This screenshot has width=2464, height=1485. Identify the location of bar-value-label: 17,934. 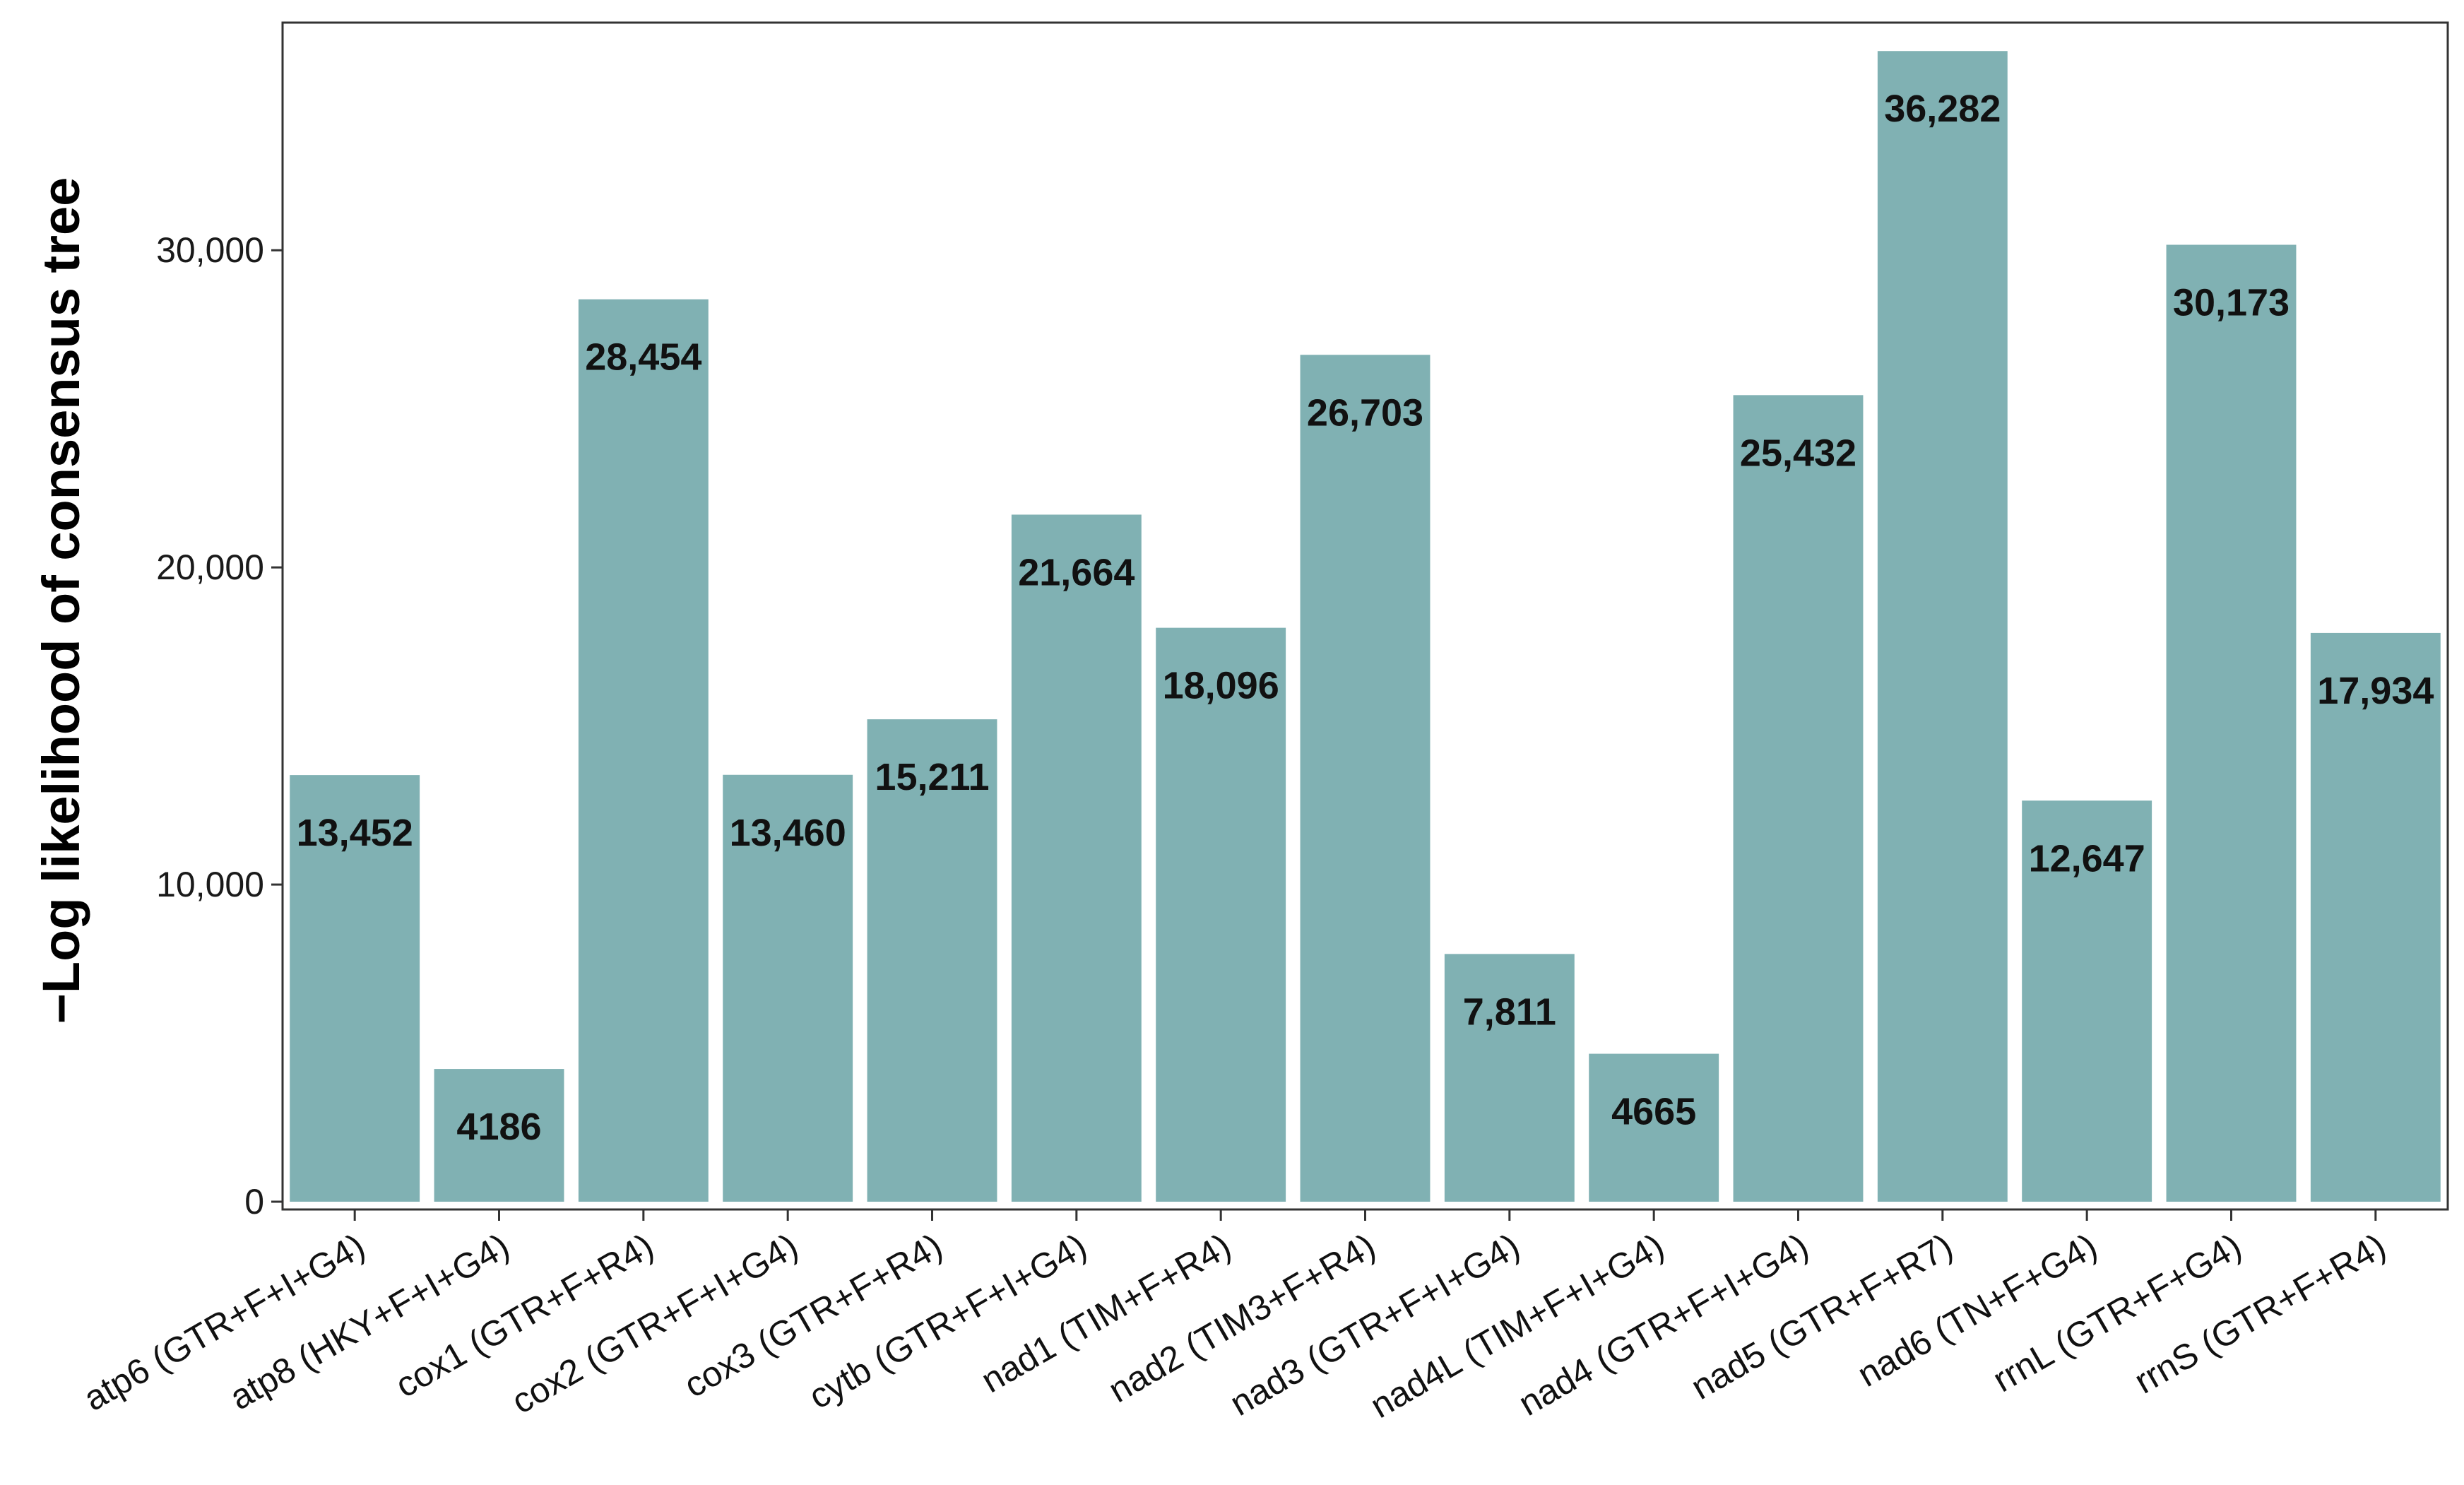
(2375, 691).